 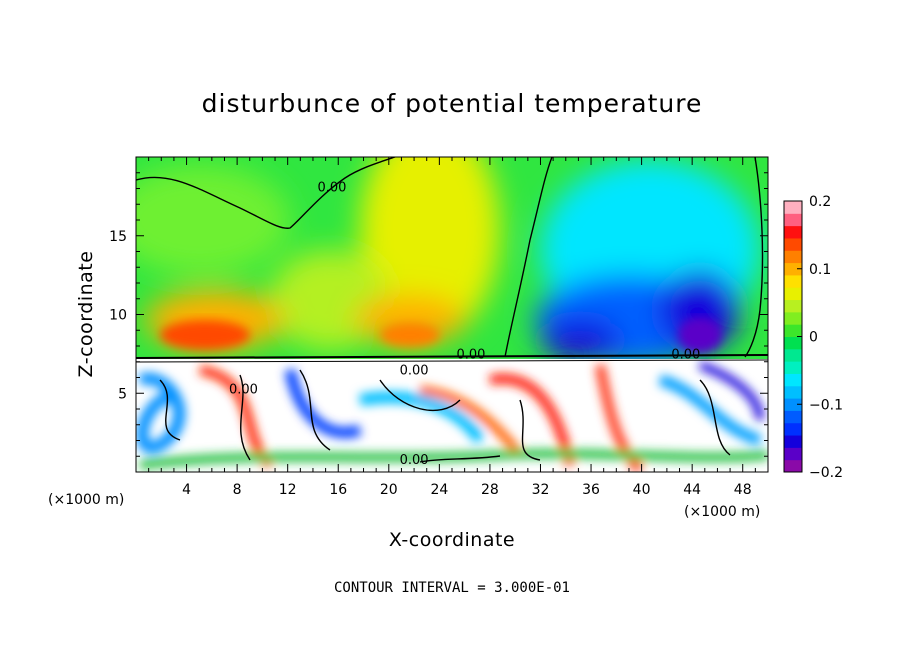 What do you see at coordinates (642, 490) in the screenshot?
I see `x-tick-label: 40` at bounding box center [642, 490].